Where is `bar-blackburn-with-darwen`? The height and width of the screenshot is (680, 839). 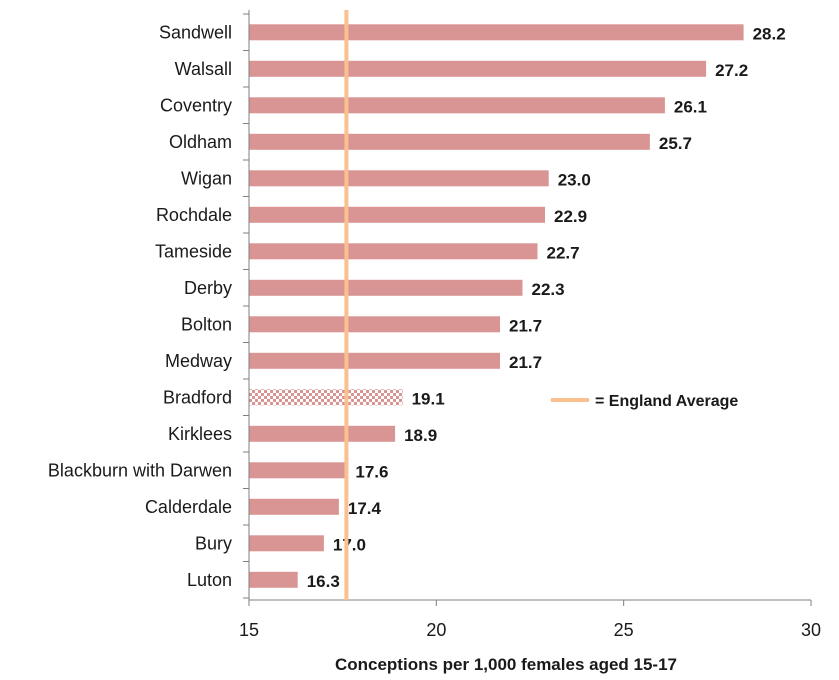
bar-blackburn-with-darwen is located at coordinates (298, 470).